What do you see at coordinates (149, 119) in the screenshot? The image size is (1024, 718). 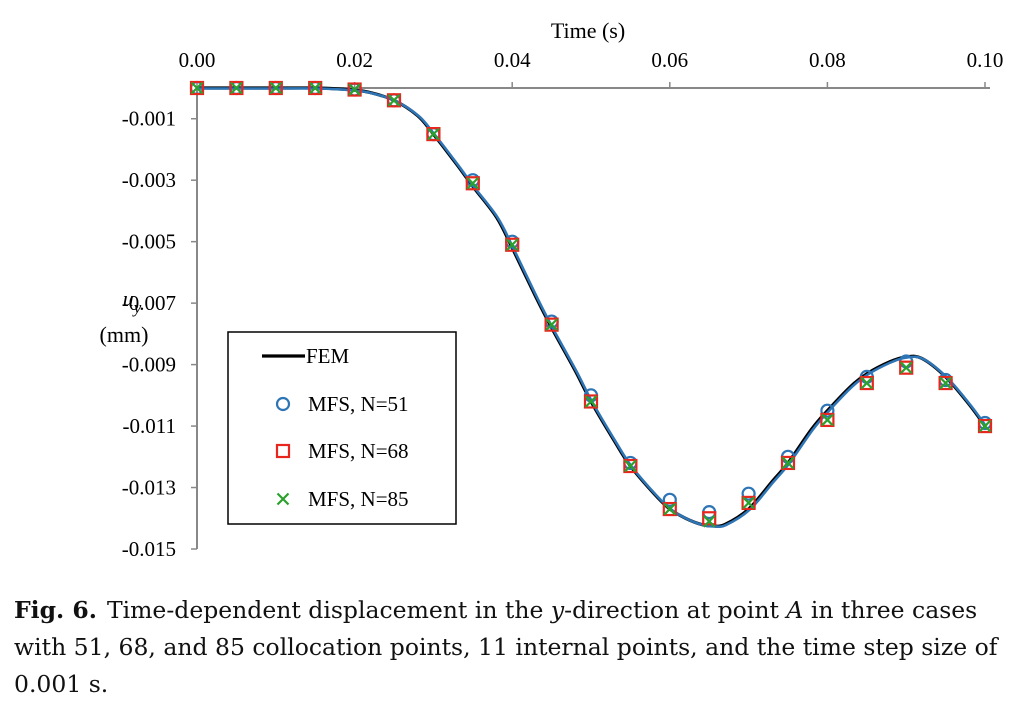 I see `y-tick-label: -0.001` at bounding box center [149, 119].